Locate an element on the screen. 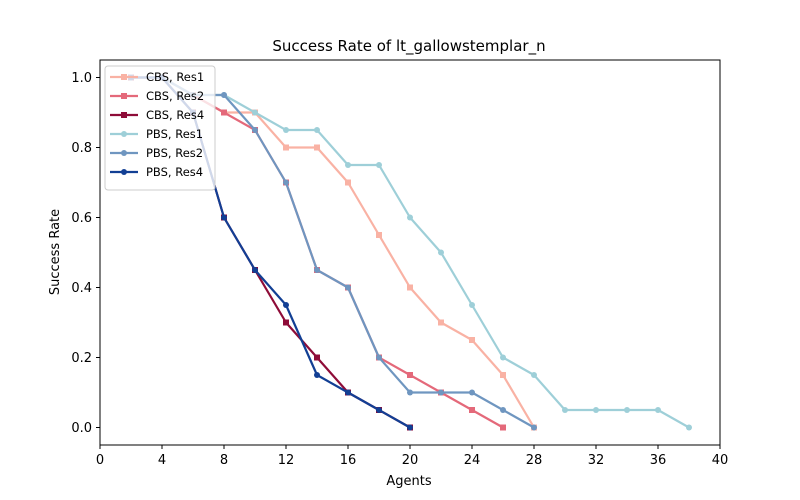 The image size is (800, 500). legend-label: CBS, Res4 is located at coordinates (175, 115).